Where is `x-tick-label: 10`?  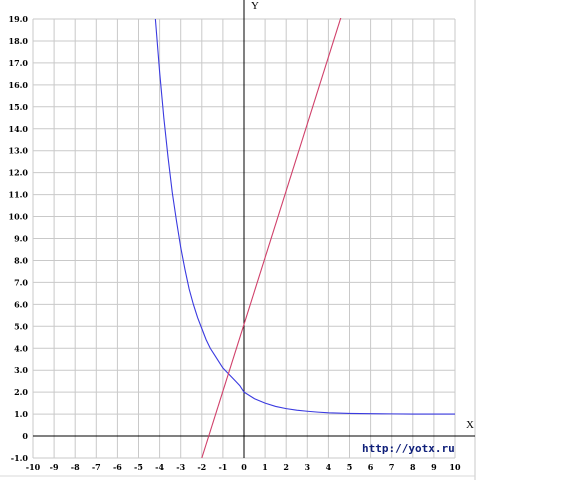 x-tick-label: 10 is located at coordinates (455, 467).